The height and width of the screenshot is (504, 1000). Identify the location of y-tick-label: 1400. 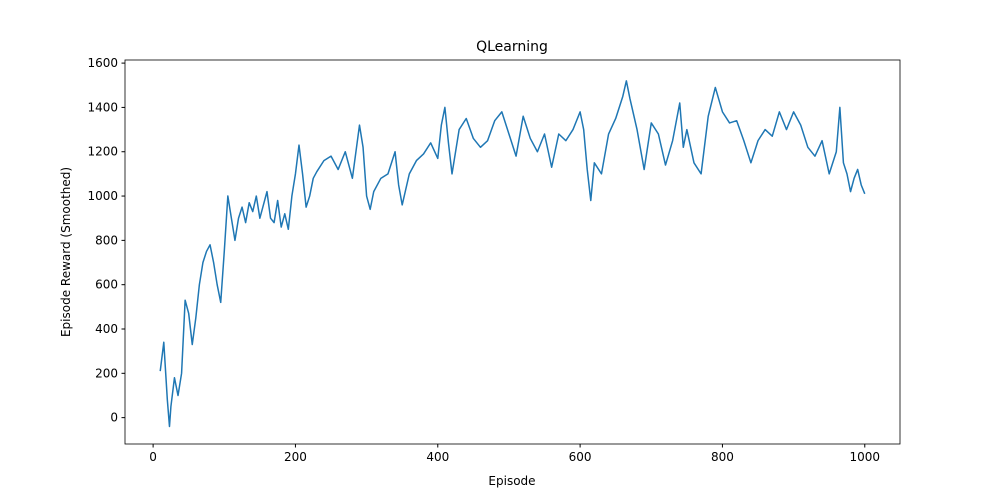
(102, 107).